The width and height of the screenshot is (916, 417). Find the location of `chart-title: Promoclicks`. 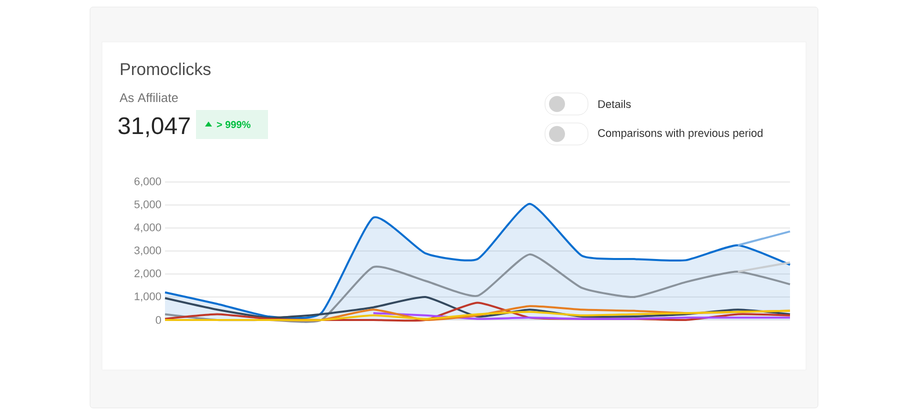

chart-title: Promoclicks is located at coordinates (165, 69).